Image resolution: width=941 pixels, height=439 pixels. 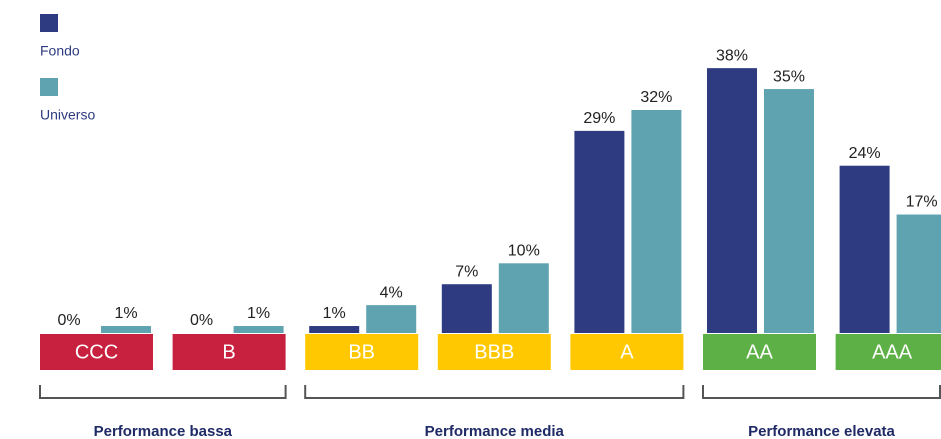 What do you see at coordinates (599, 118) in the screenshot?
I see `value-label: 29%` at bounding box center [599, 118].